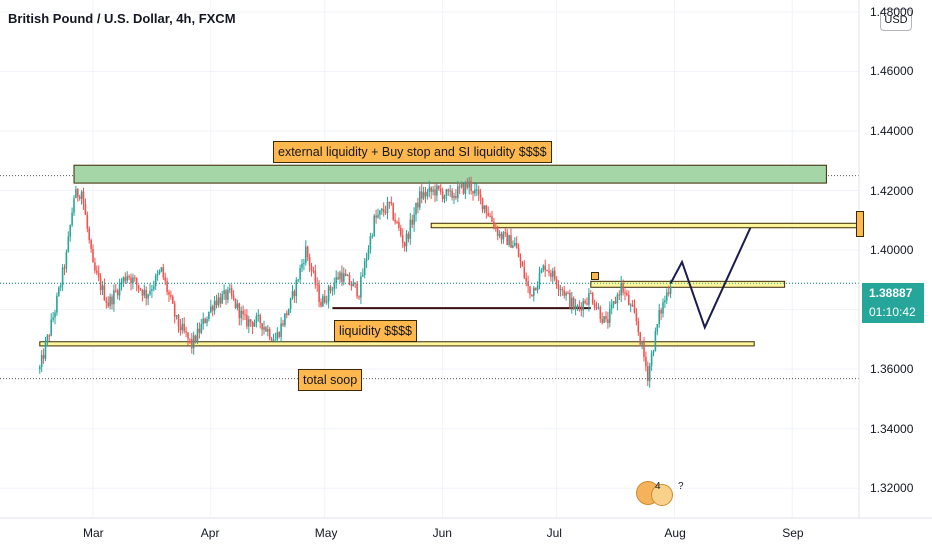 The height and width of the screenshot is (550, 932). Describe the element at coordinates (375, 331) in the screenshot. I see `liquidity-label: liquidity $$$$` at that location.